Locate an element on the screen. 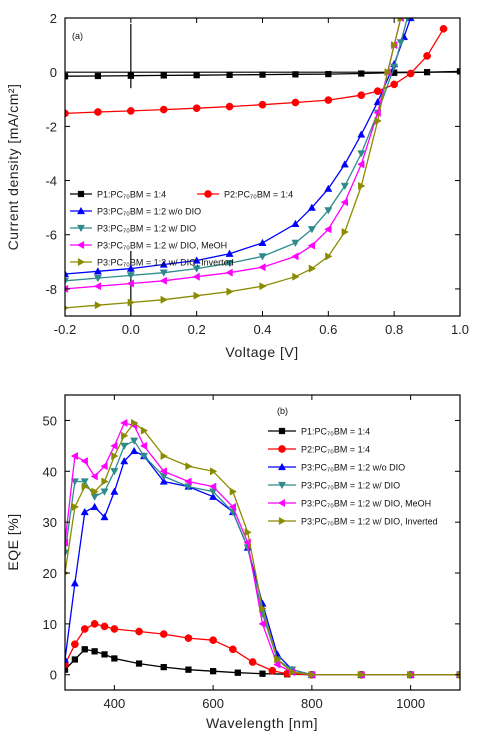  x-tick-label: 600 is located at coordinates (213, 703).